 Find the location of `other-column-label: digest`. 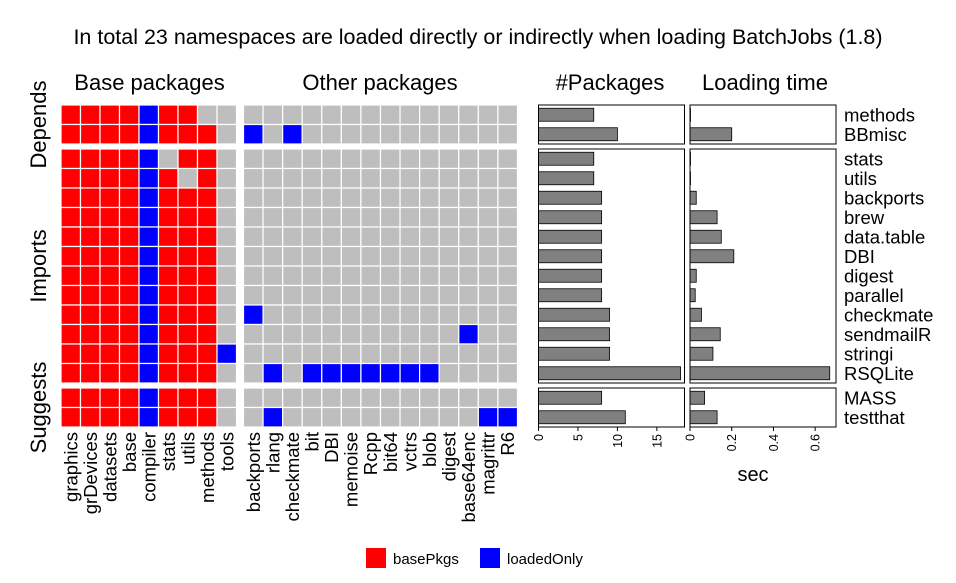

other-column-label: digest is located at coordinates (448, 456).